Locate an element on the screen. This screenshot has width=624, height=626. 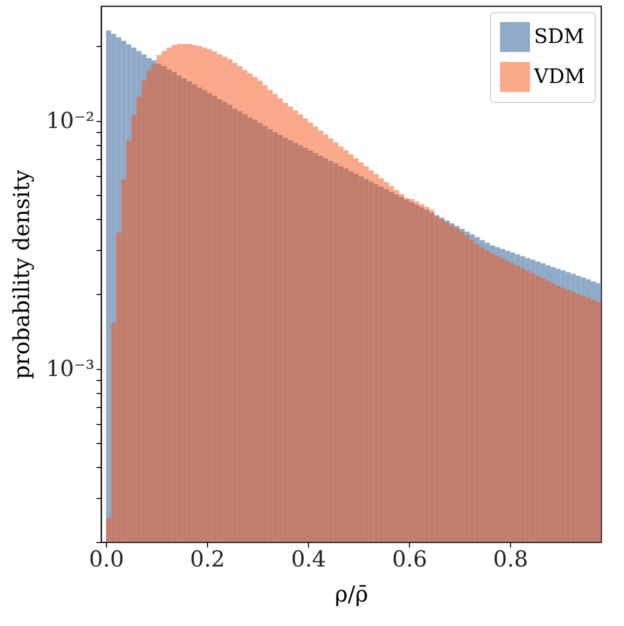
legend-label: SDM is located at coordinates (559, 36).